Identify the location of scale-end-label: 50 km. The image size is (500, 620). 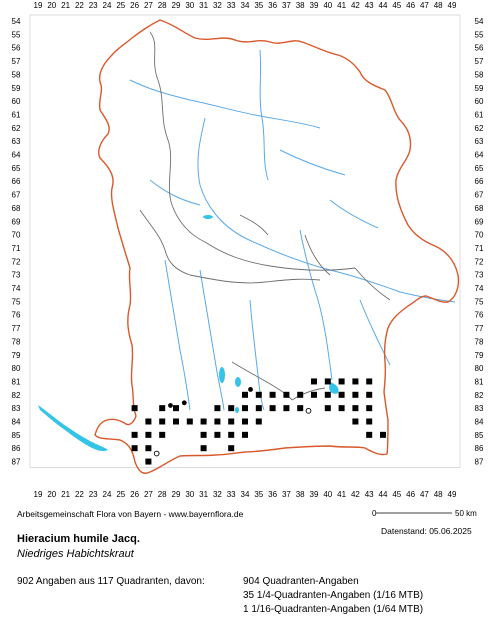
(466, 513).